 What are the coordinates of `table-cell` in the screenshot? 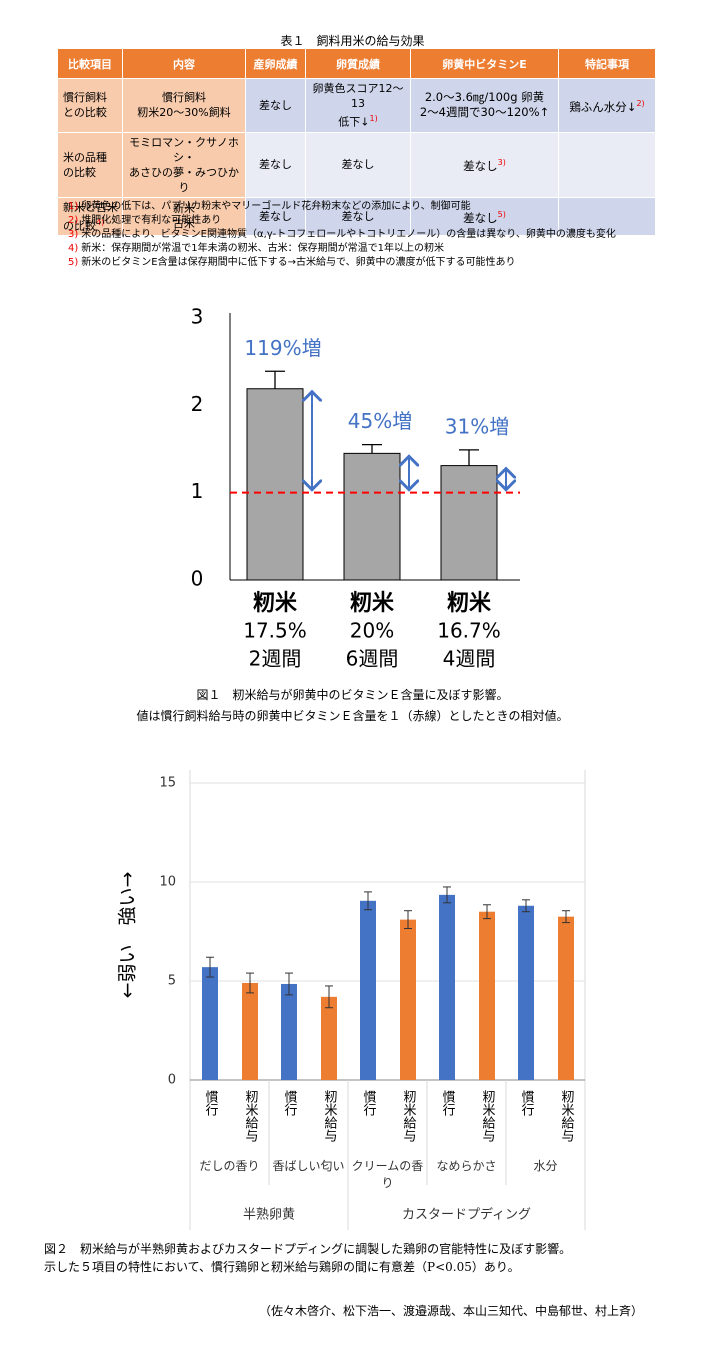 It's located at (607, 164).